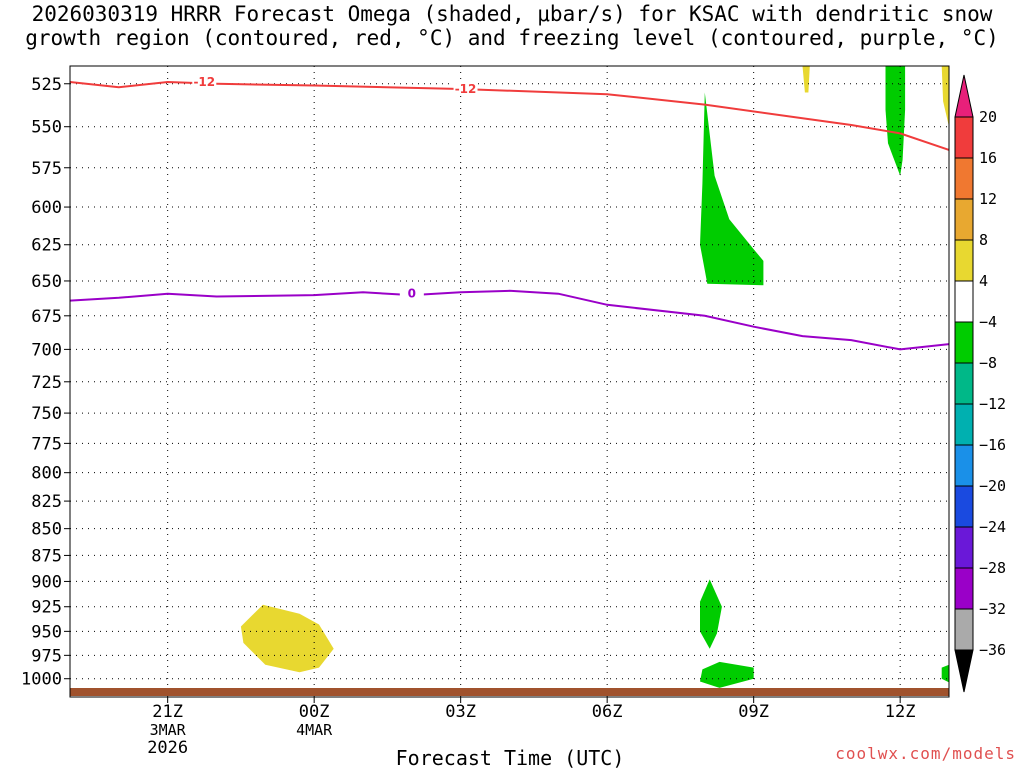 The image size is (1024, 770). What do you see at coordinates (167, 712) in the screenshot?
I see `x-tick-label: 21Z` at bounding box center [167, 712].